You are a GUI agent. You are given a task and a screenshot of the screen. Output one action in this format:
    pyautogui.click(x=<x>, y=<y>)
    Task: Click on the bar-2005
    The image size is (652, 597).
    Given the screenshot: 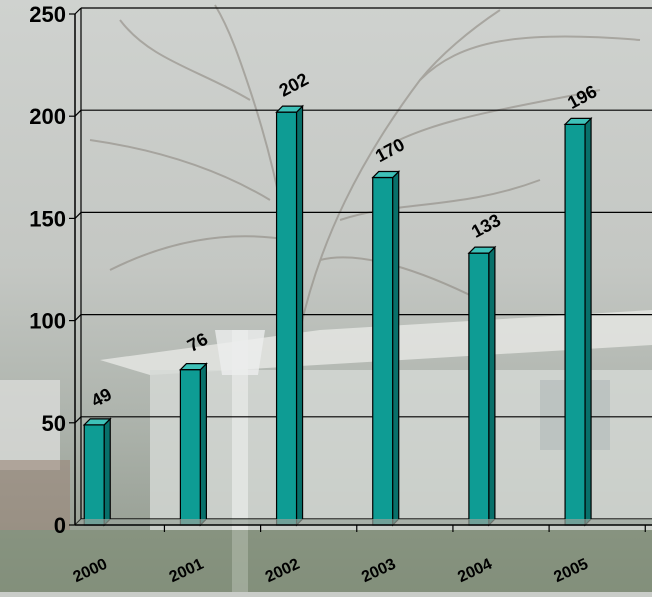 What is the action you would take?
    pyautogui.click(x=578, y=321)
    